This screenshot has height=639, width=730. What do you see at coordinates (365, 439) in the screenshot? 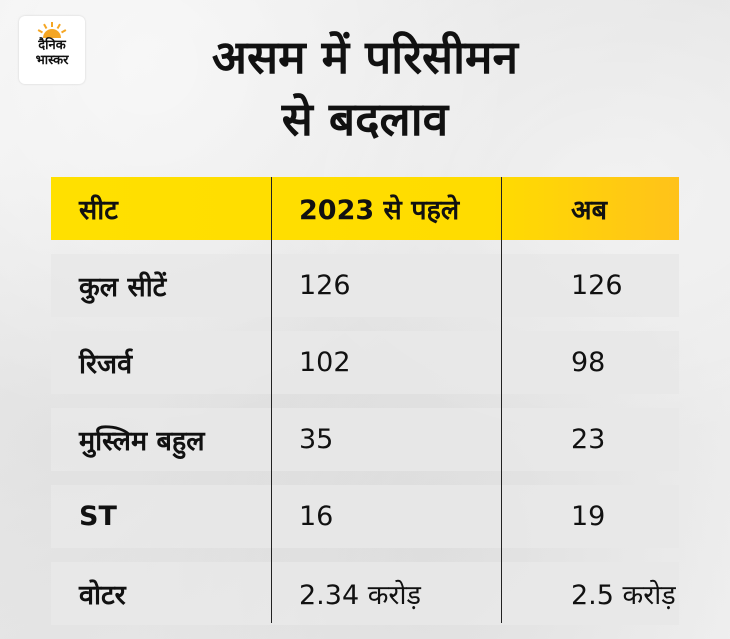
I see `table-row: मुस्लिम बहुल 35 23` at bounding box center [365, 439].